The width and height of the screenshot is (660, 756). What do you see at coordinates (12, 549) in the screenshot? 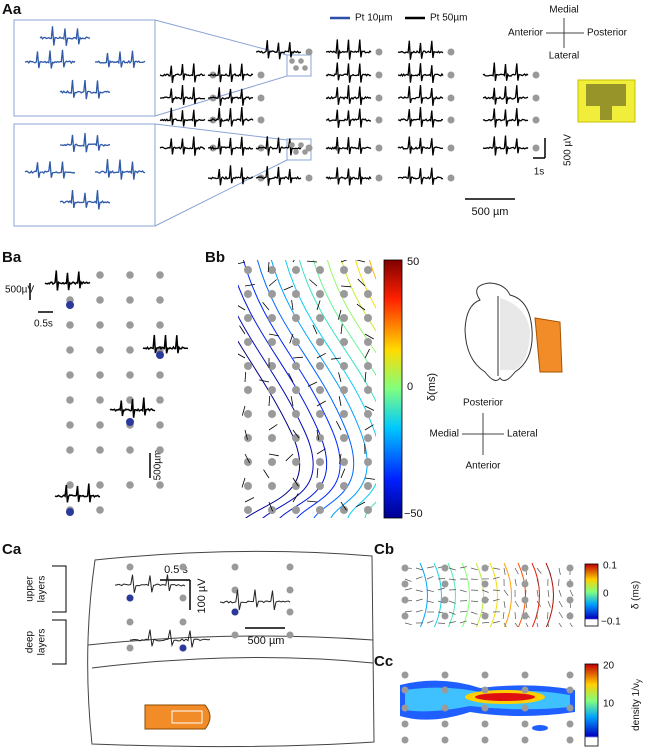
I see `panel-label: Ca` at bounding box center [12, 549].